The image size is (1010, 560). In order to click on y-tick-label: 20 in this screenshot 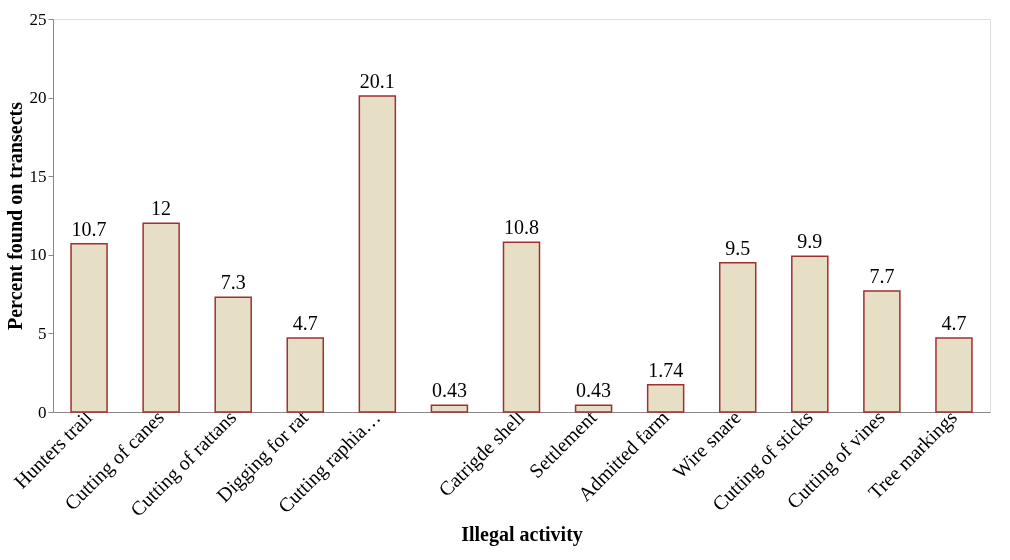, I will do `click(38, 98)`.